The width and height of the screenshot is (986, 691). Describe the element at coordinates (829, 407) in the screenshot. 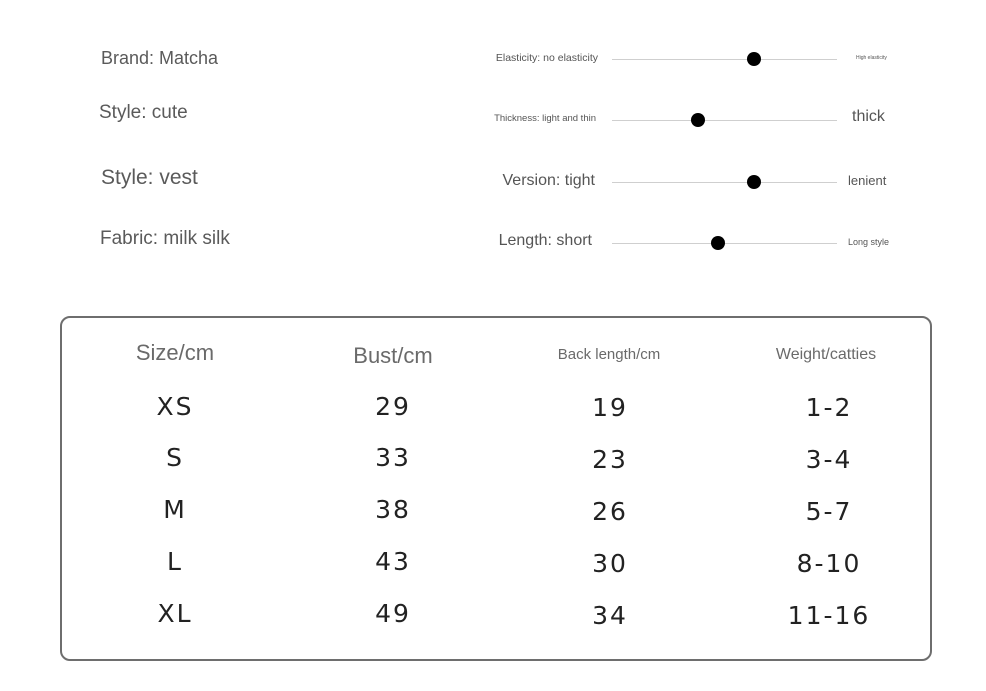

I see `table-cell: 1-2` at that location.